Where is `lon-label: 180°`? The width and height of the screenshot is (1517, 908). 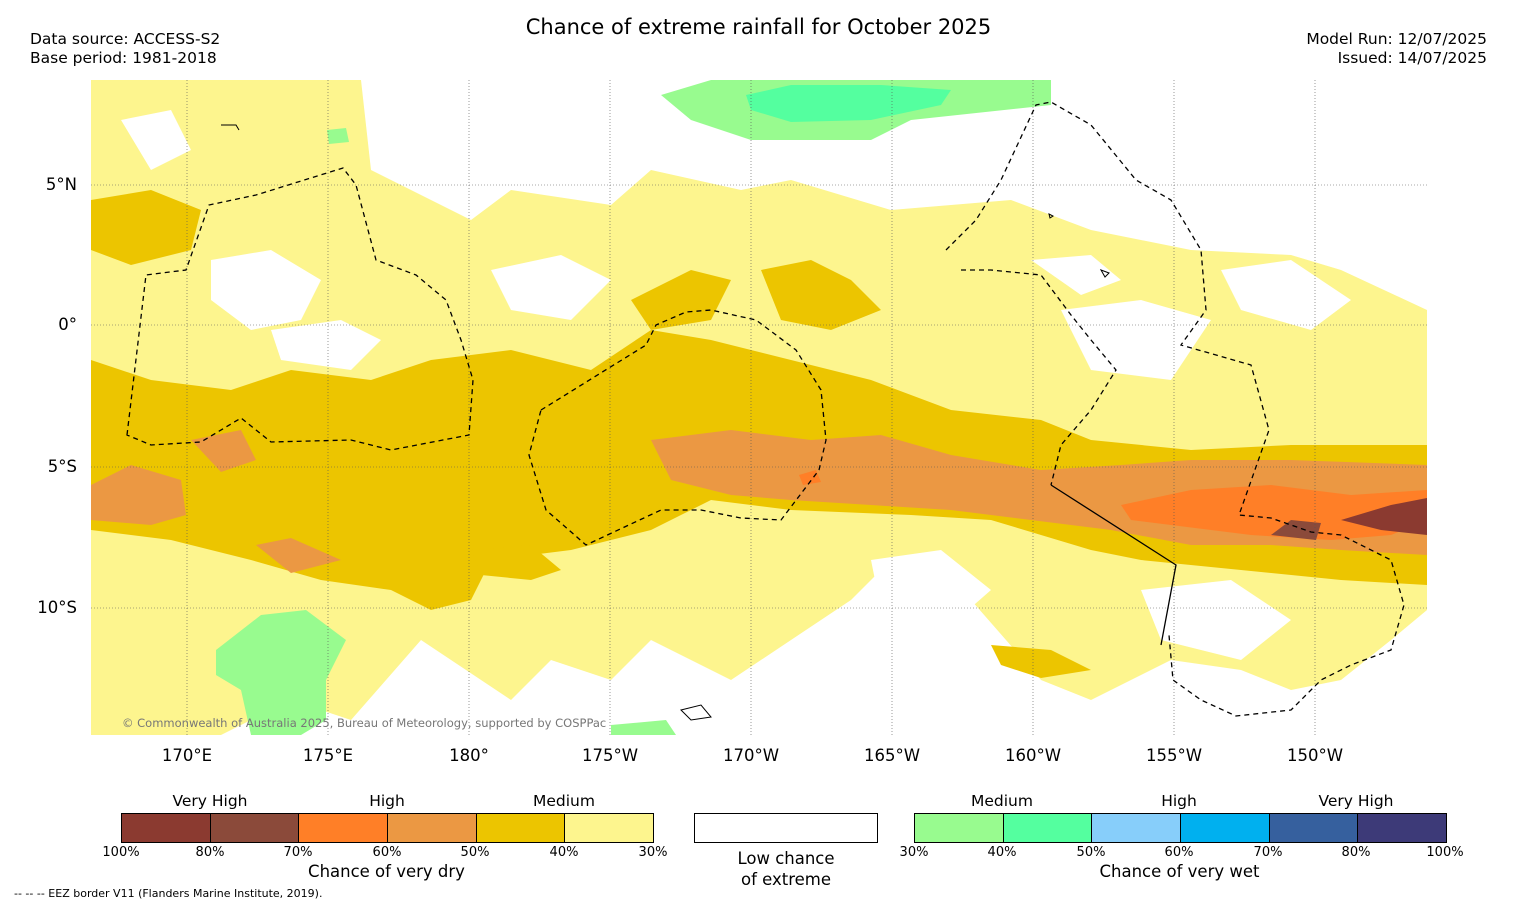 lon-label: 180° is located at coordinates (469, 755).